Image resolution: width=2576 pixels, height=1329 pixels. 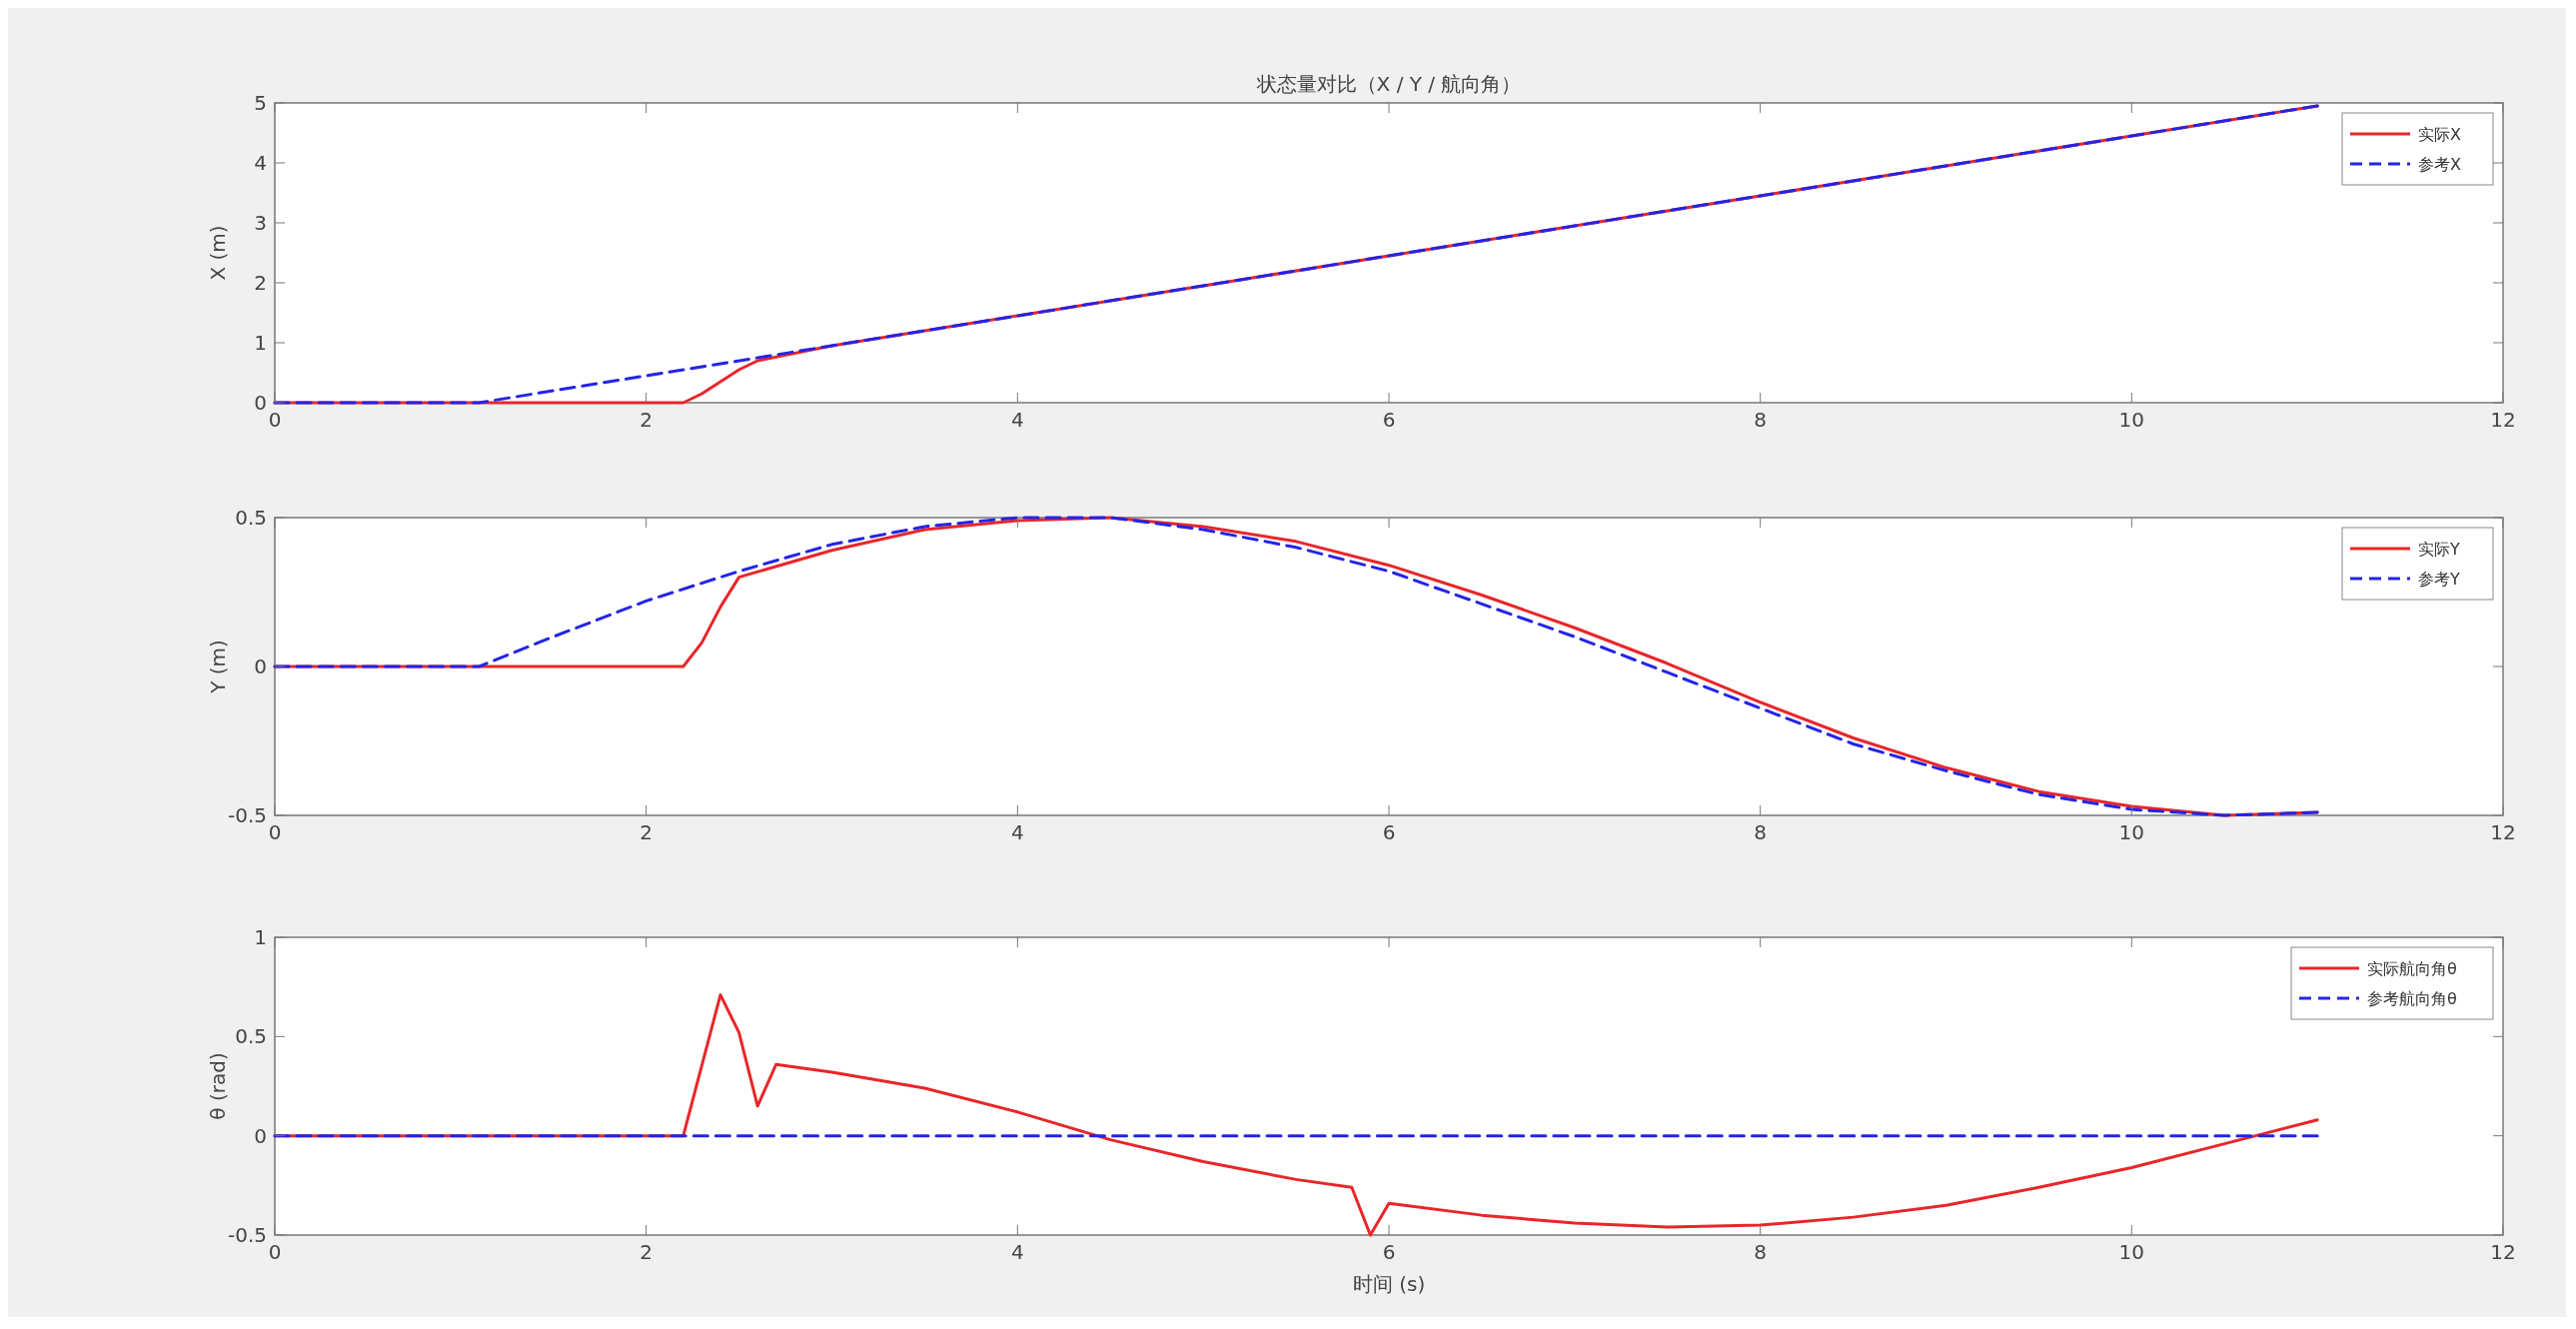 What do you see at coordinates (218, 253) in the screenshot?
I see `y-axis-title: X (m)` at bounding box center [218, 253].